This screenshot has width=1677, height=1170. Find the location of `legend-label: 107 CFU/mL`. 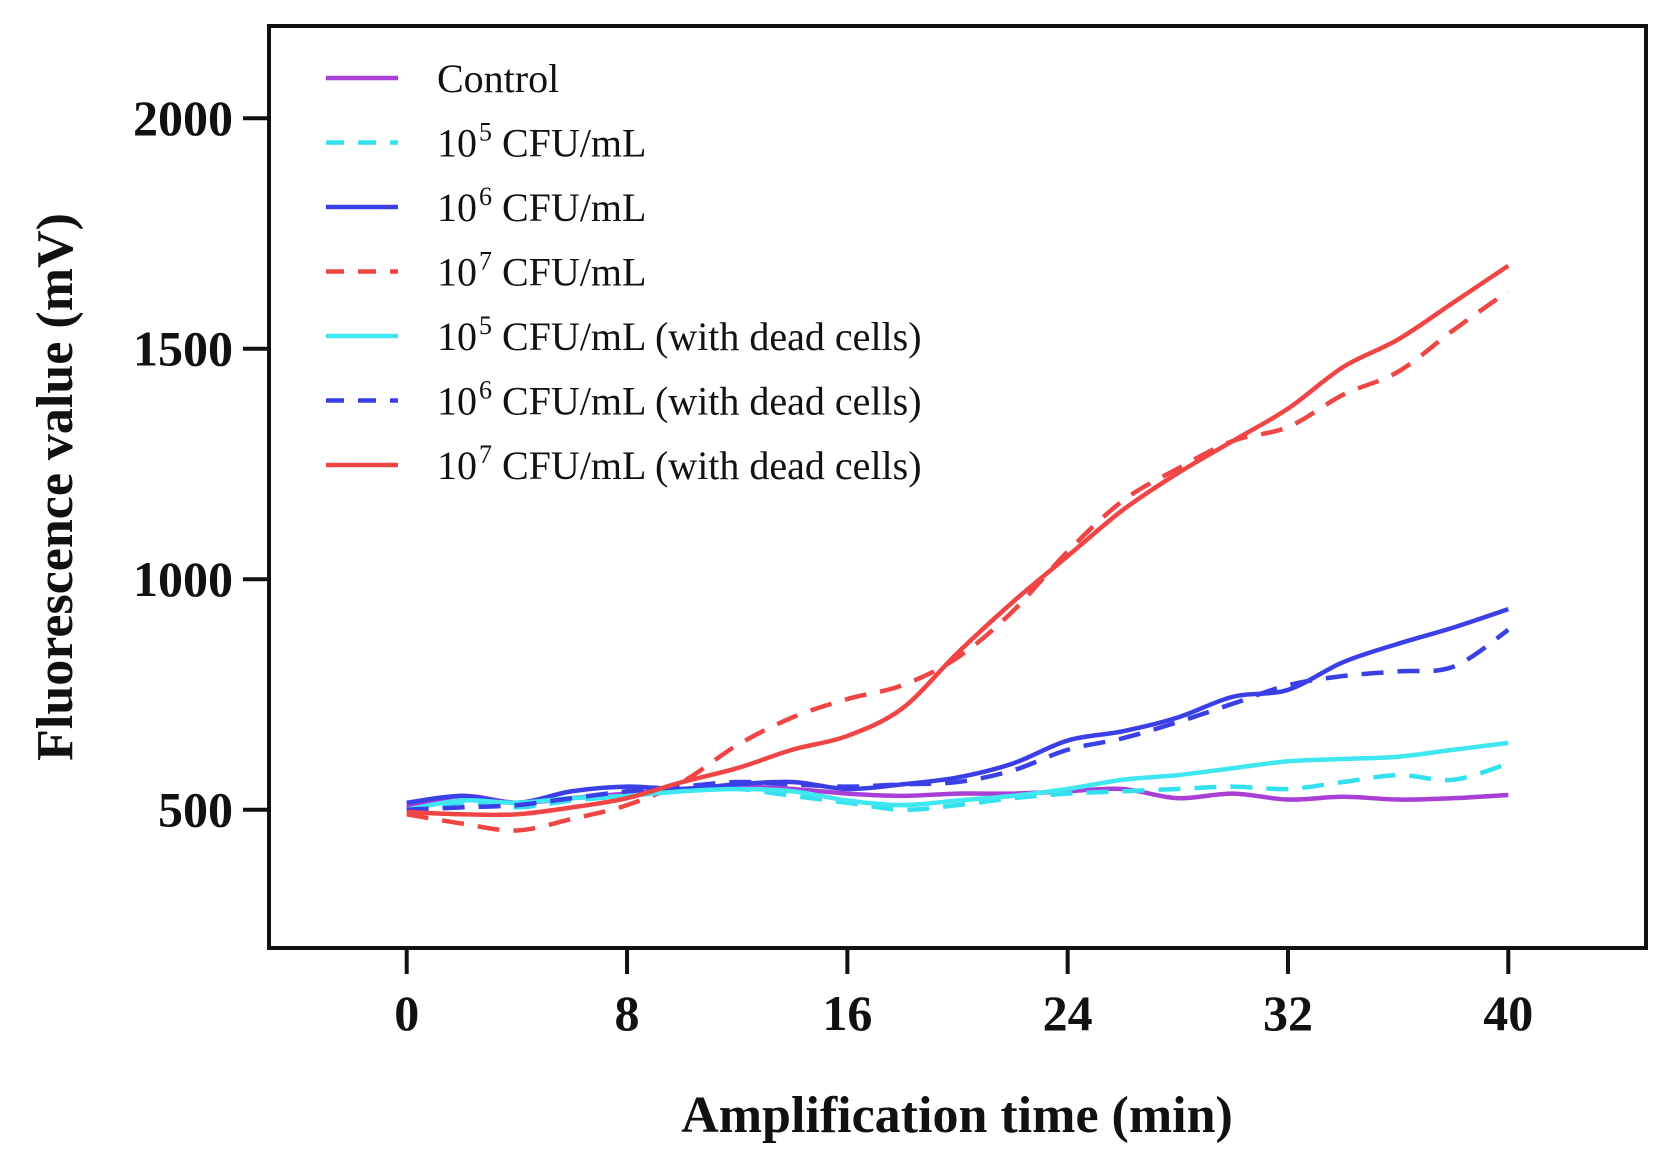

legend-label: 107 CFU/mL is located at coordinates (541, 271).